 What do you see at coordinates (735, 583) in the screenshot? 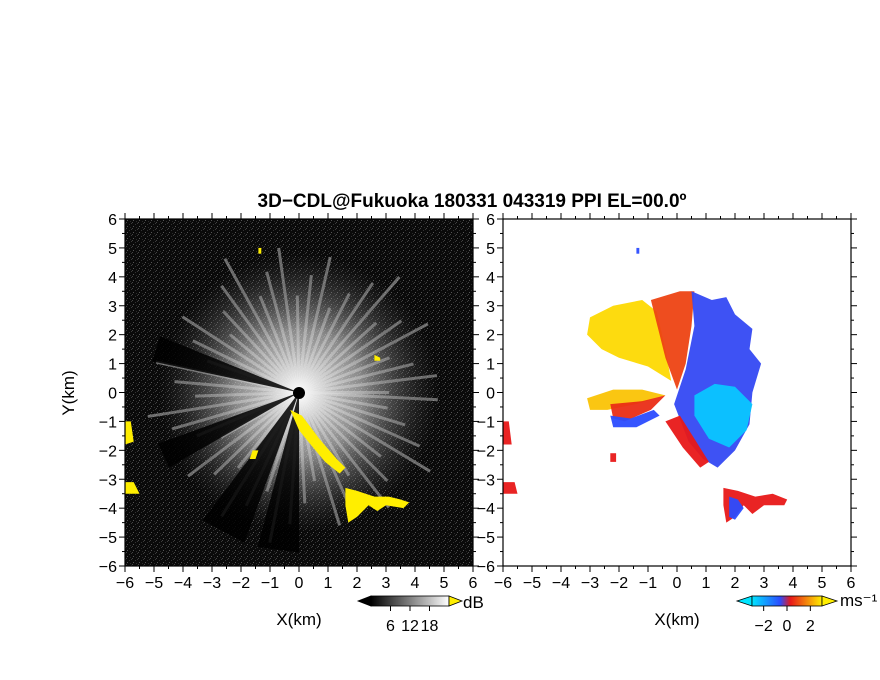
I see `velocity-x-tick-label: 2` at bounding box center [735, 583].